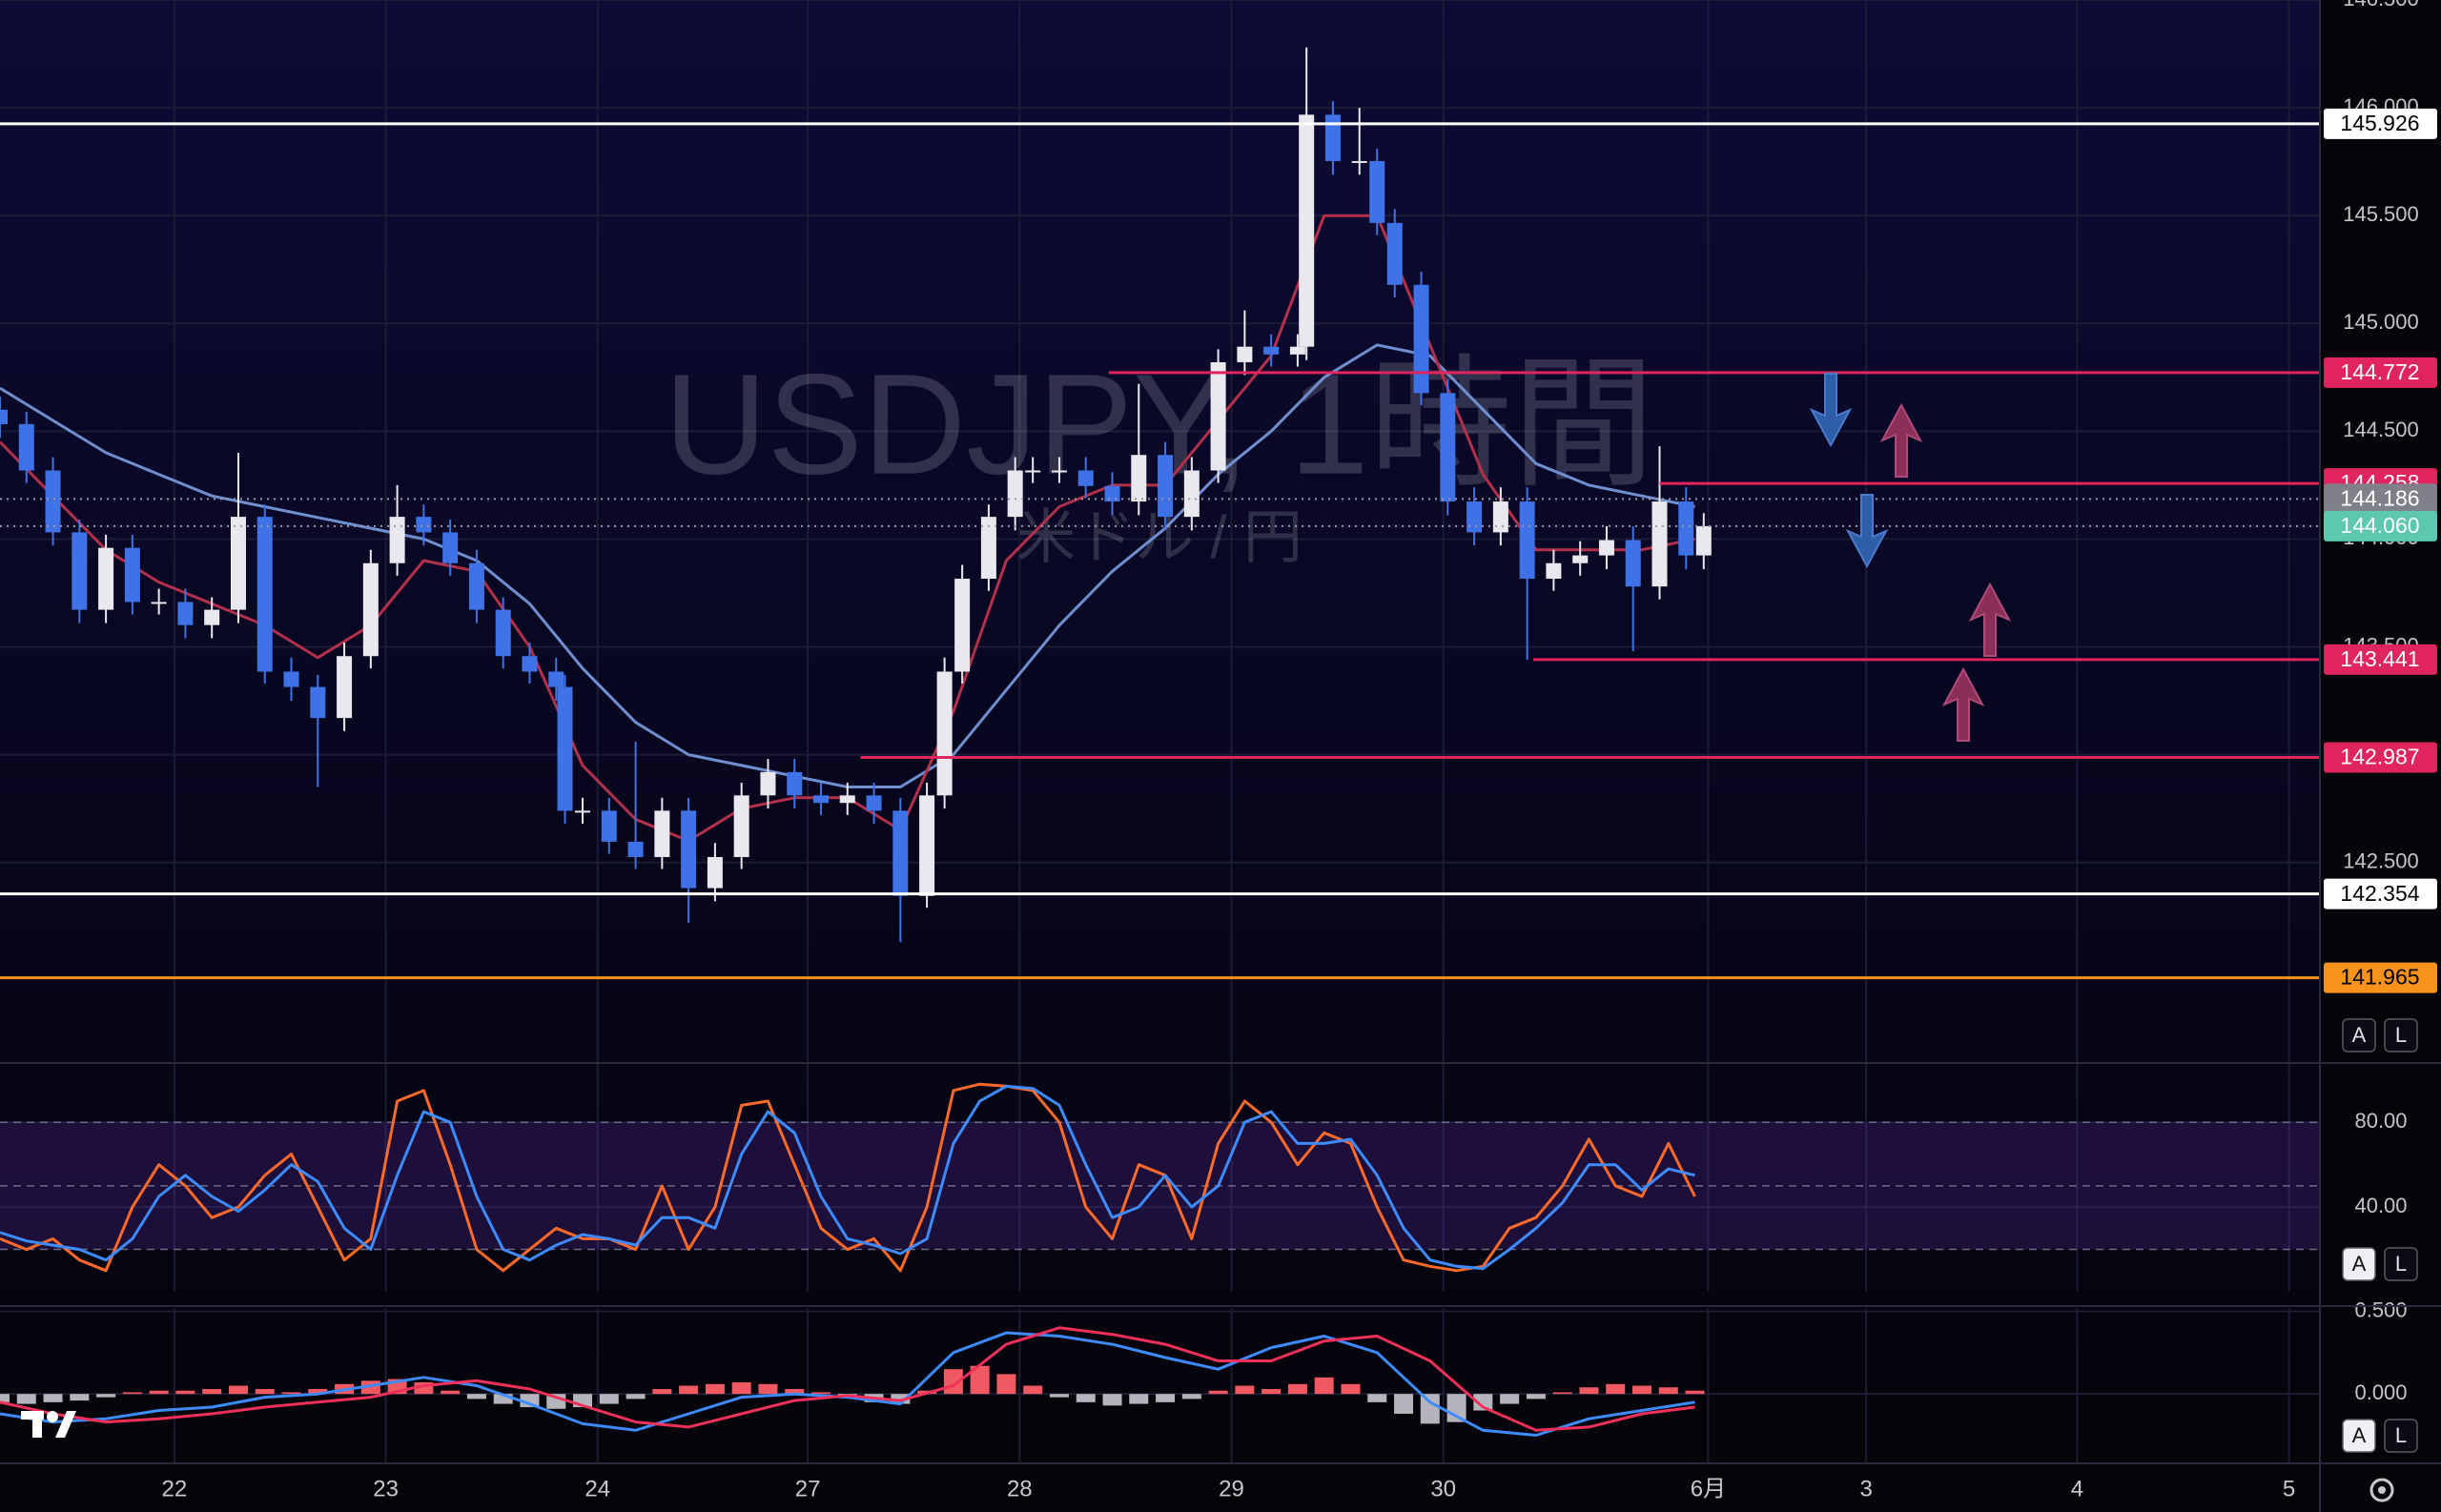 The image size is (2441, 1512). What do you see at coordinates (1708, 1489) in the screenshot?
I see `x-tick-label: 6月` at bounding box center [1708, 1489].